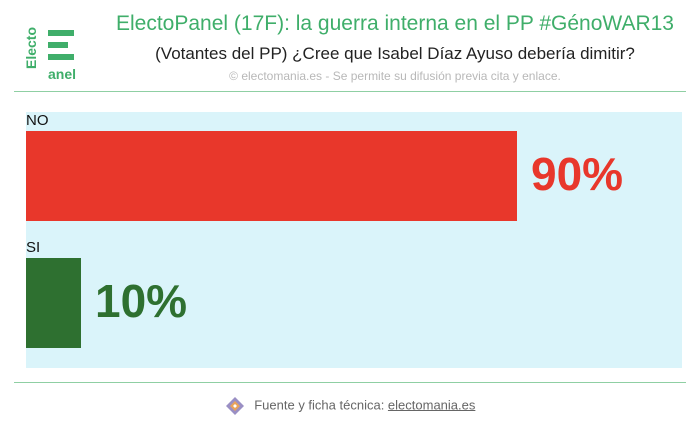 This screenshot has width=700, height=425. What do you see at coordinates (431, 405) in the screenshot?
I see `footer-source-link: electomania.es` at bounding box center [431, 405].